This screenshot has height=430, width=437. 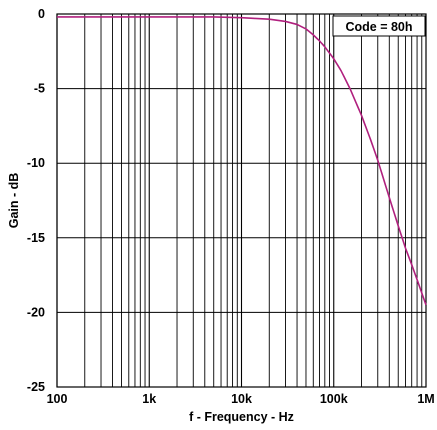 I want to click on annotation-box, so click(x=379, y=26).